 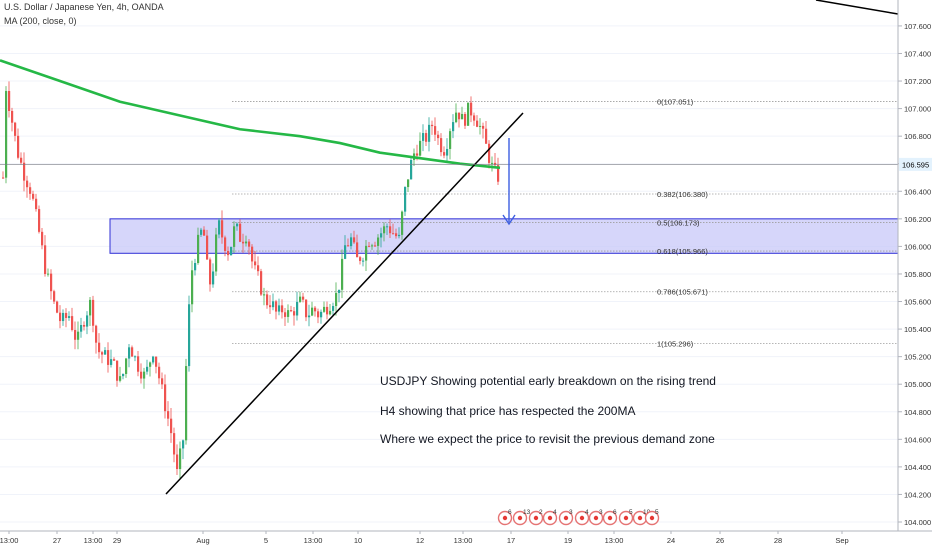 What do you see at coordinates (915, 164) in the screenshot?
I see `current-price-label: 106.595` at bounding box center [915, 164].